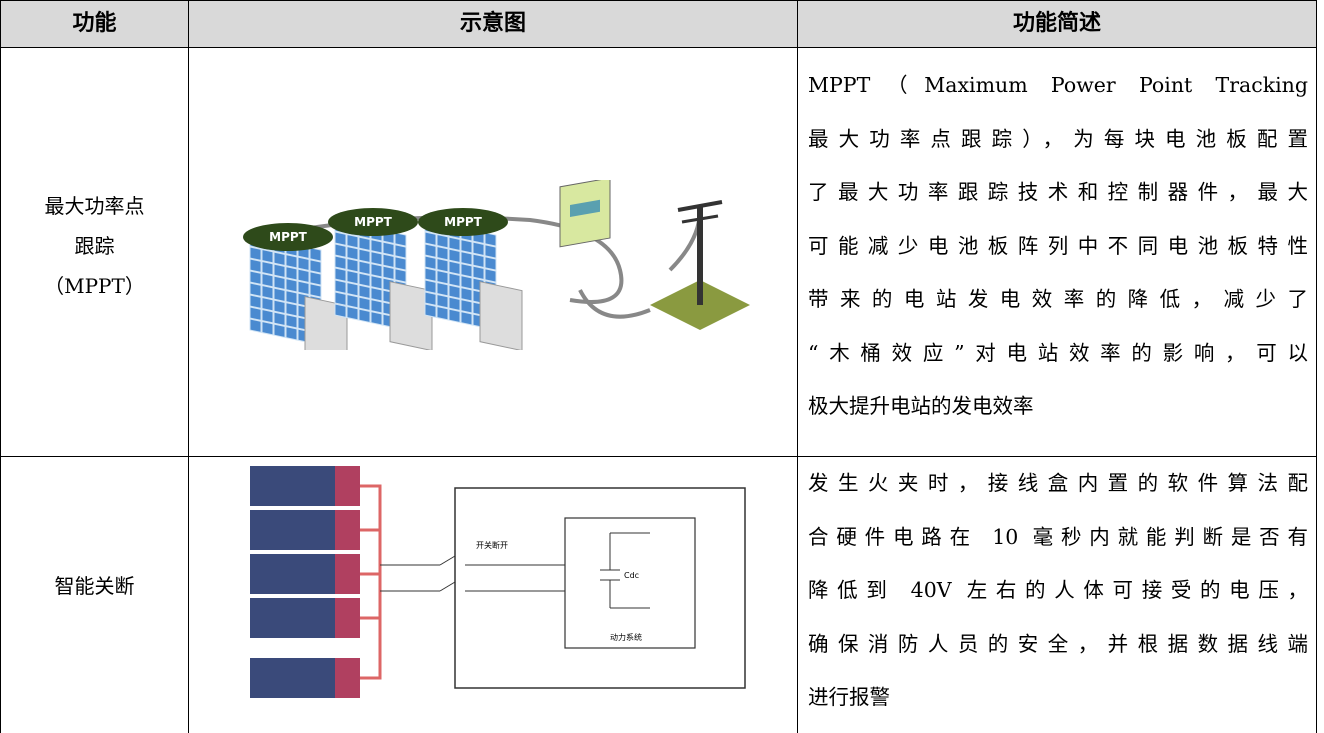 This screenshot has width=1324, height=733. I want to click on diagram-label: Cdc, so click(631, 575).